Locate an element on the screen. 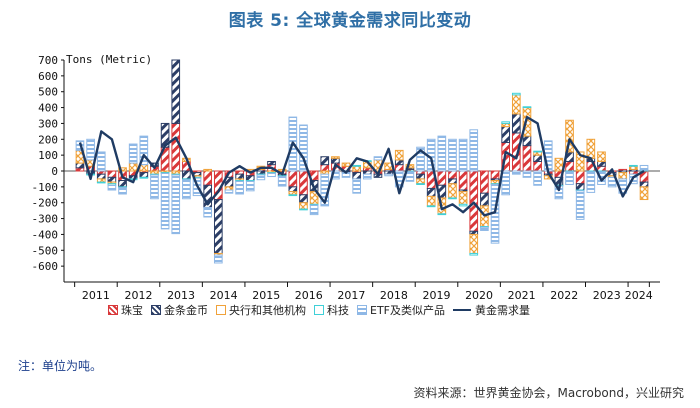  bar-2-2016Q2 is located at coordinates (303, 206).